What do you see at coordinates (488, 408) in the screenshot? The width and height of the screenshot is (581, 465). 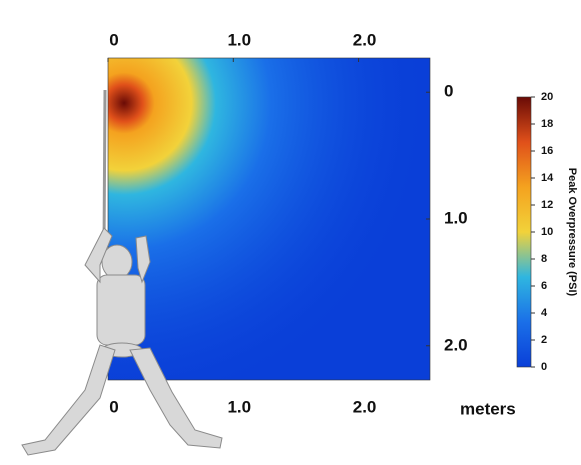 I see `x-axis-label: meters` at bounding box center [488, 408].